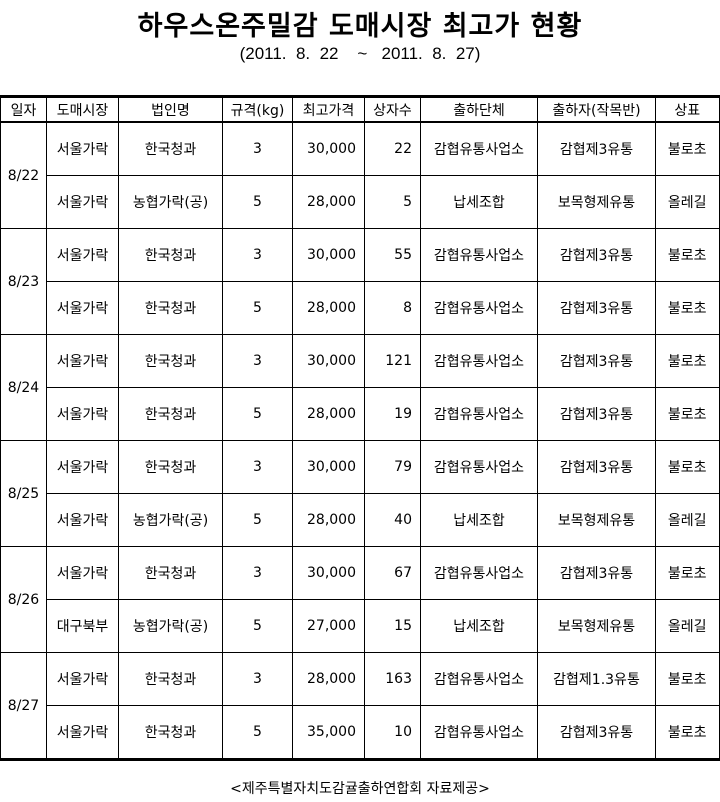 The width and height of the screenshot is (720, 802). I want to click on table-header-row: 일자 도매시장 법인명 규격(kg) 최고가격 상자수 출하단체 출하자(작목반) 상표, so click(360, 109).